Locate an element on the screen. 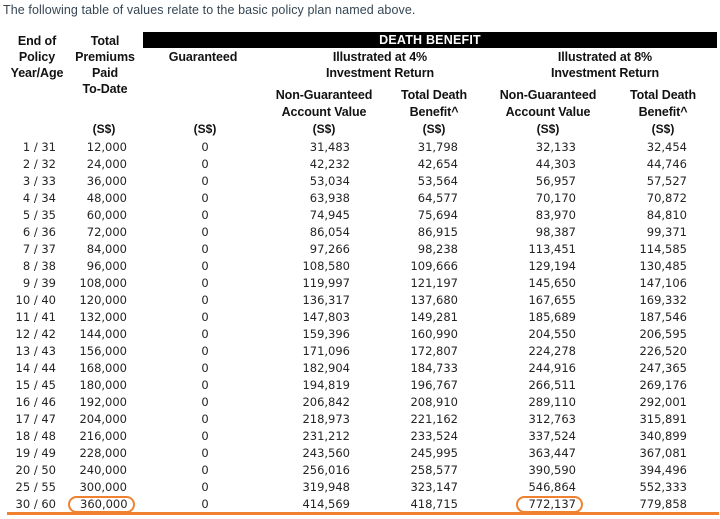 The image size is (720, 519). cell-year-age: 15 / 45 is located at coordinates (35, 385).